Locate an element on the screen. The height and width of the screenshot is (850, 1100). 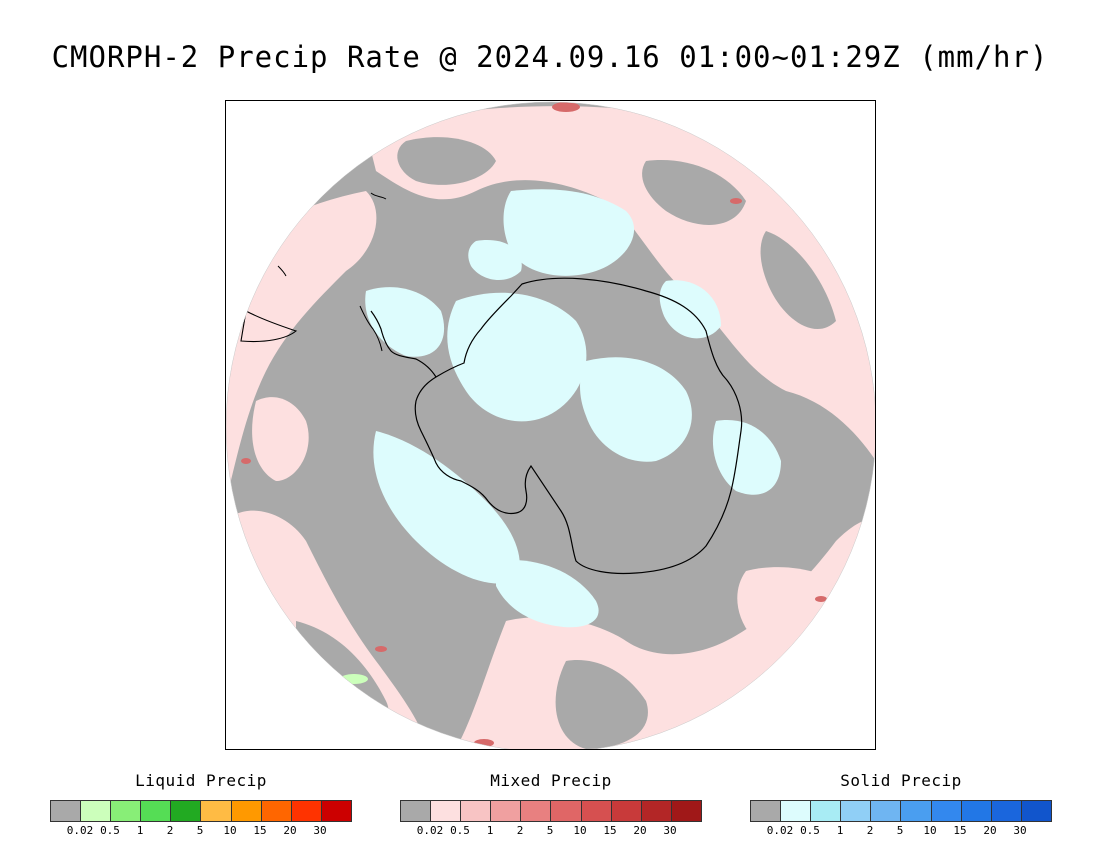
antarctica-coastline is located at coordinates (578, 426).